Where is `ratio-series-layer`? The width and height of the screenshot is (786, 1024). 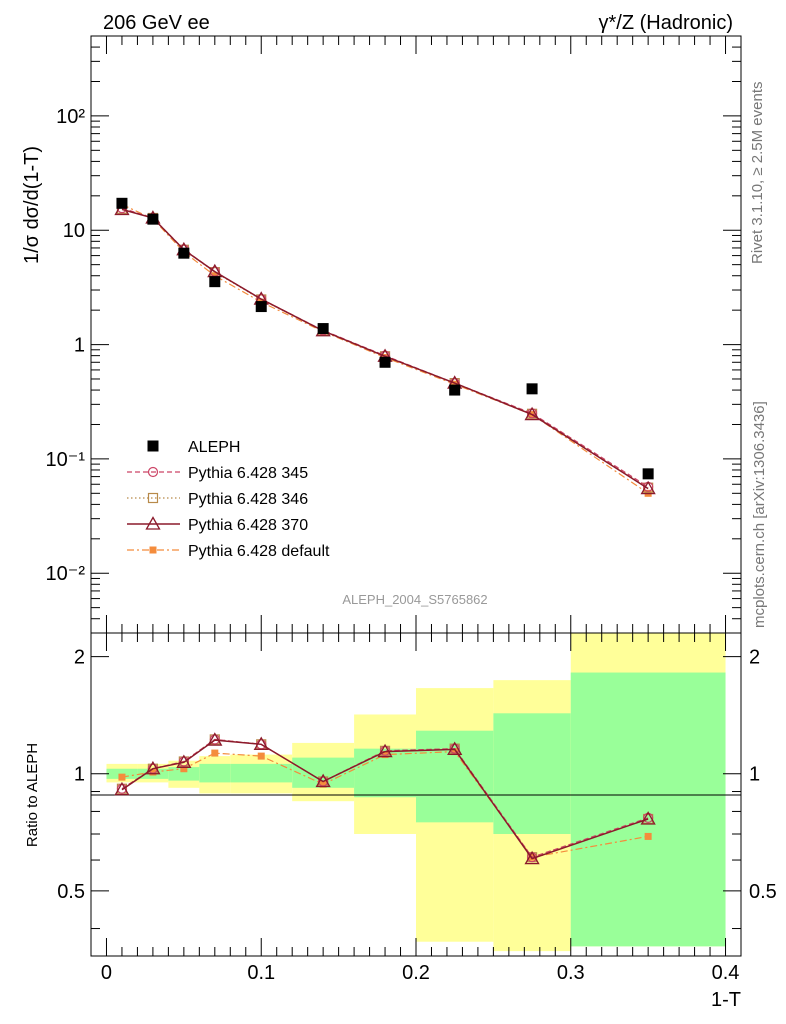
ratio-series-layer is located at coordinates (385, 798).